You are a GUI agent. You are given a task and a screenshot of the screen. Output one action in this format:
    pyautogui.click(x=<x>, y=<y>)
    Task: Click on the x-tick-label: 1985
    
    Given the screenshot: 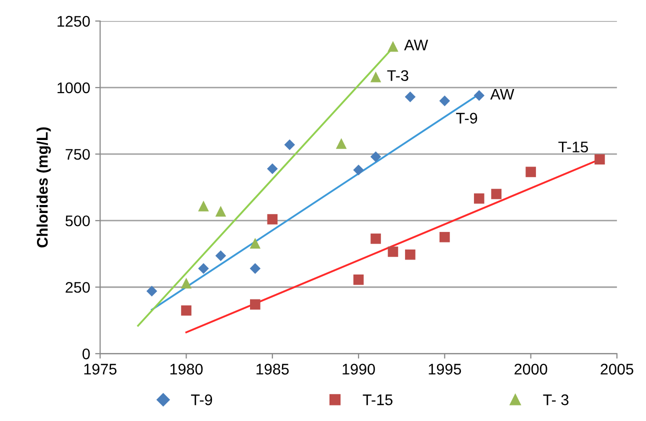 What is the action you would take?
    pyautogui.click(x=272, y=369)
    